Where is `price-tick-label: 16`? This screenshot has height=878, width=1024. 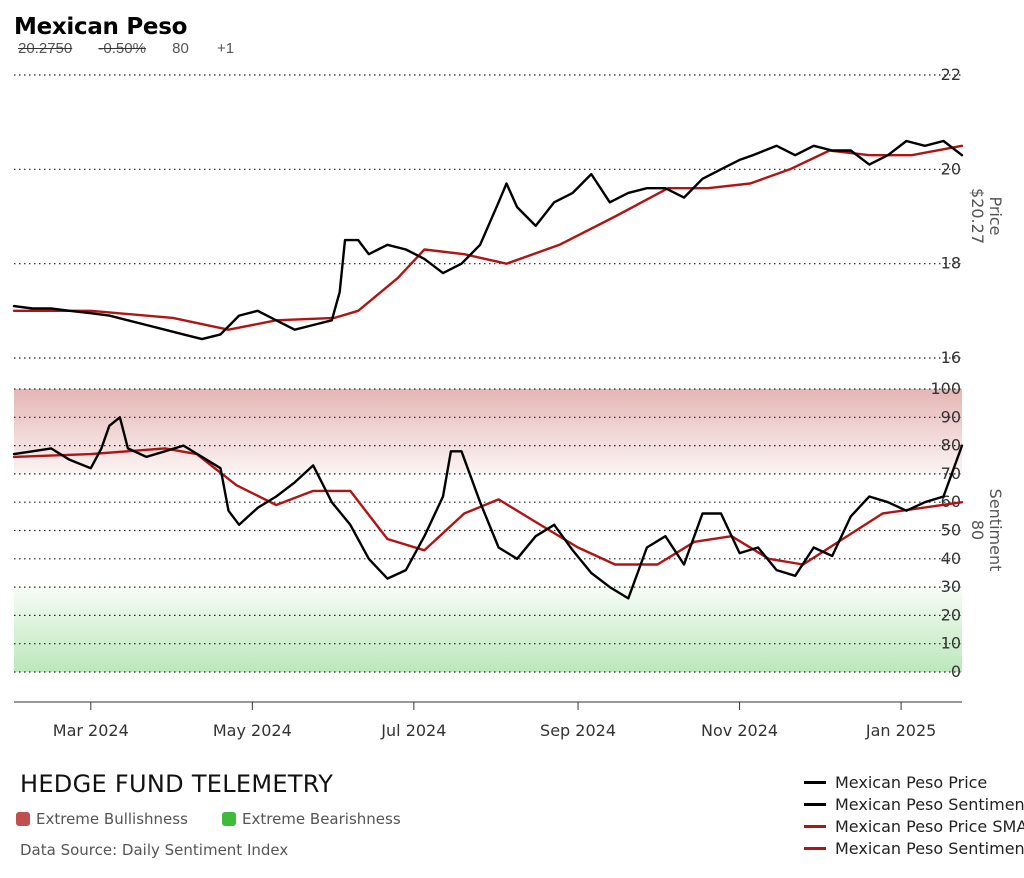 price-tick-label: 16 is located at coordinates (951, 357).